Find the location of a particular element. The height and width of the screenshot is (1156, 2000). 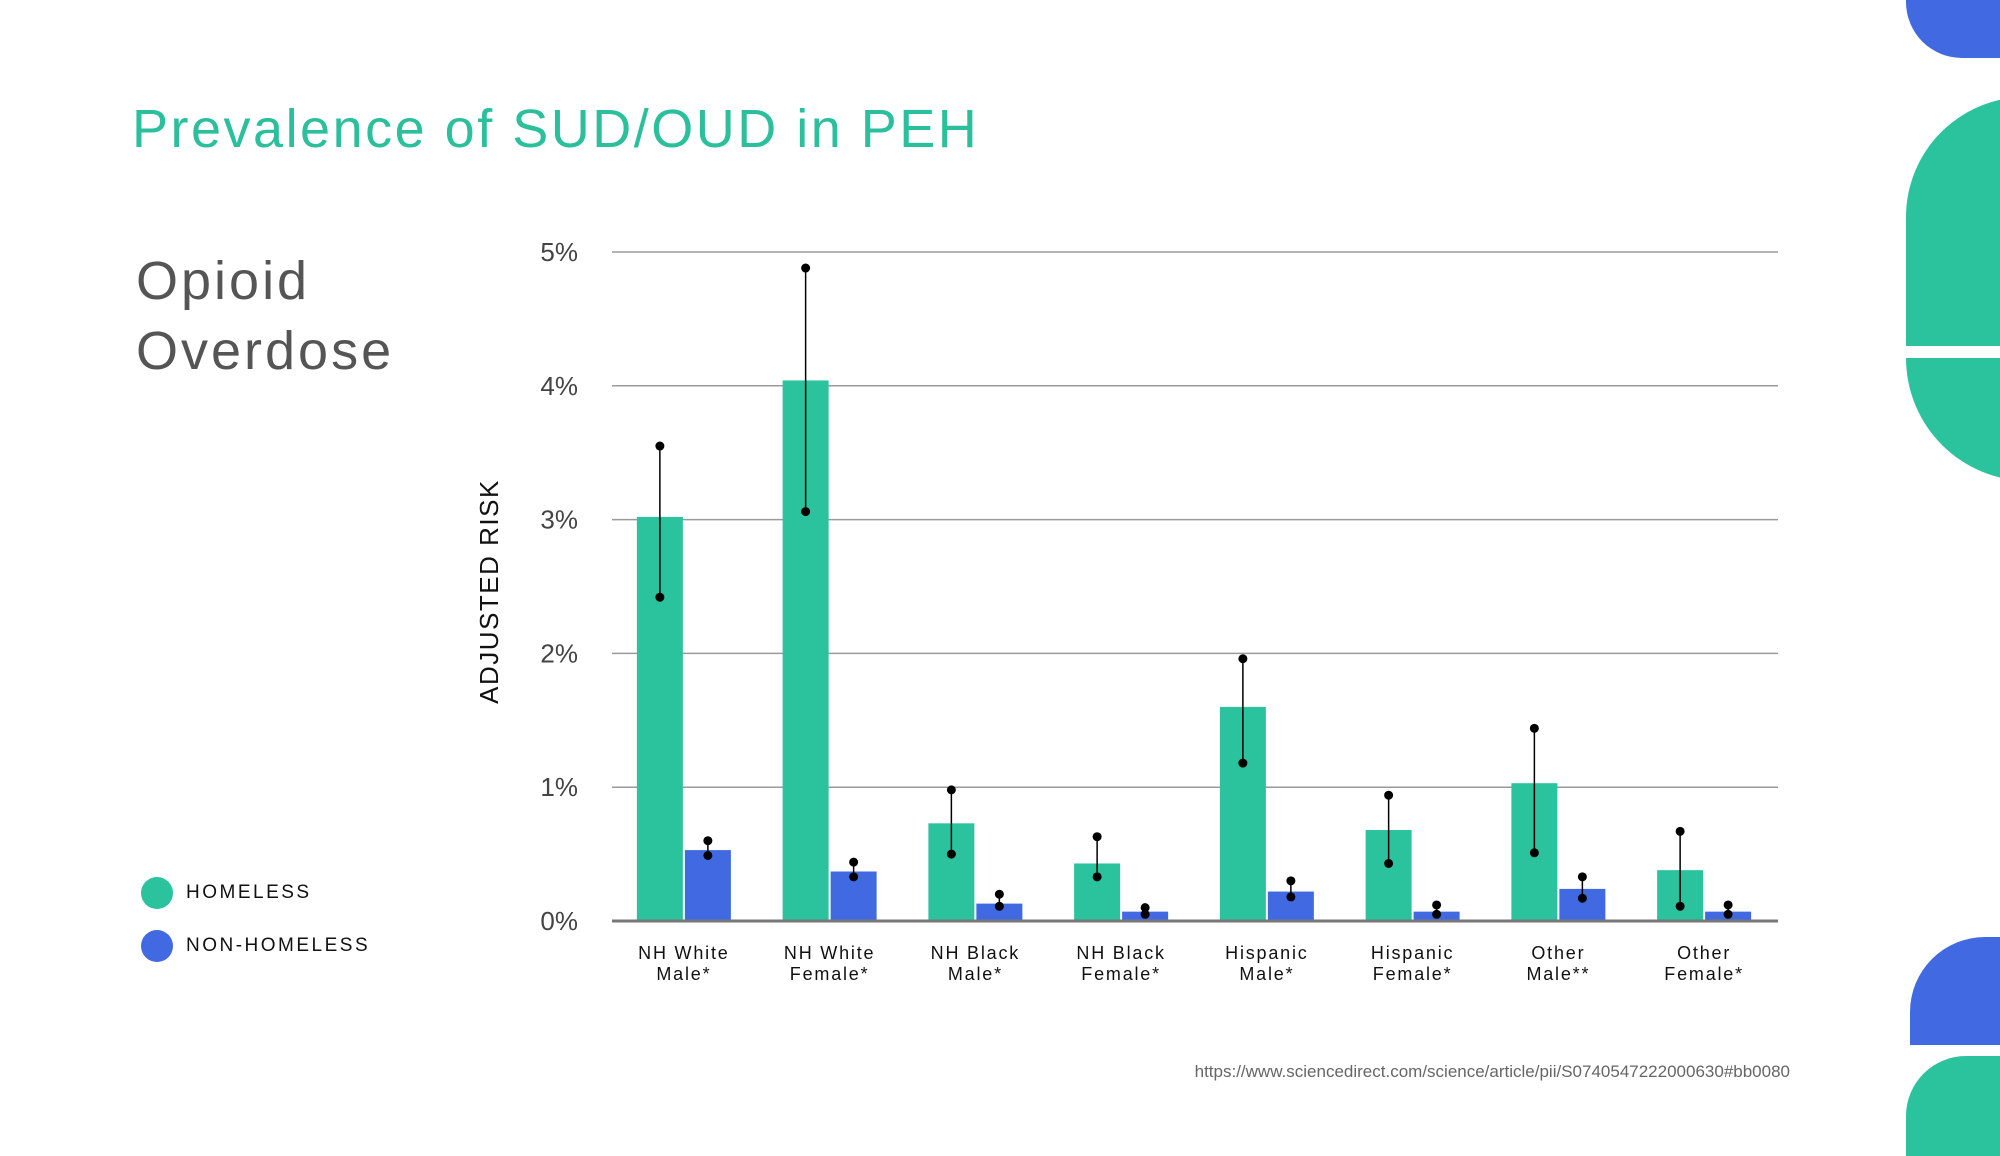

slide-subtitle: Opioid Overdose is located at coordinates (265, 316).